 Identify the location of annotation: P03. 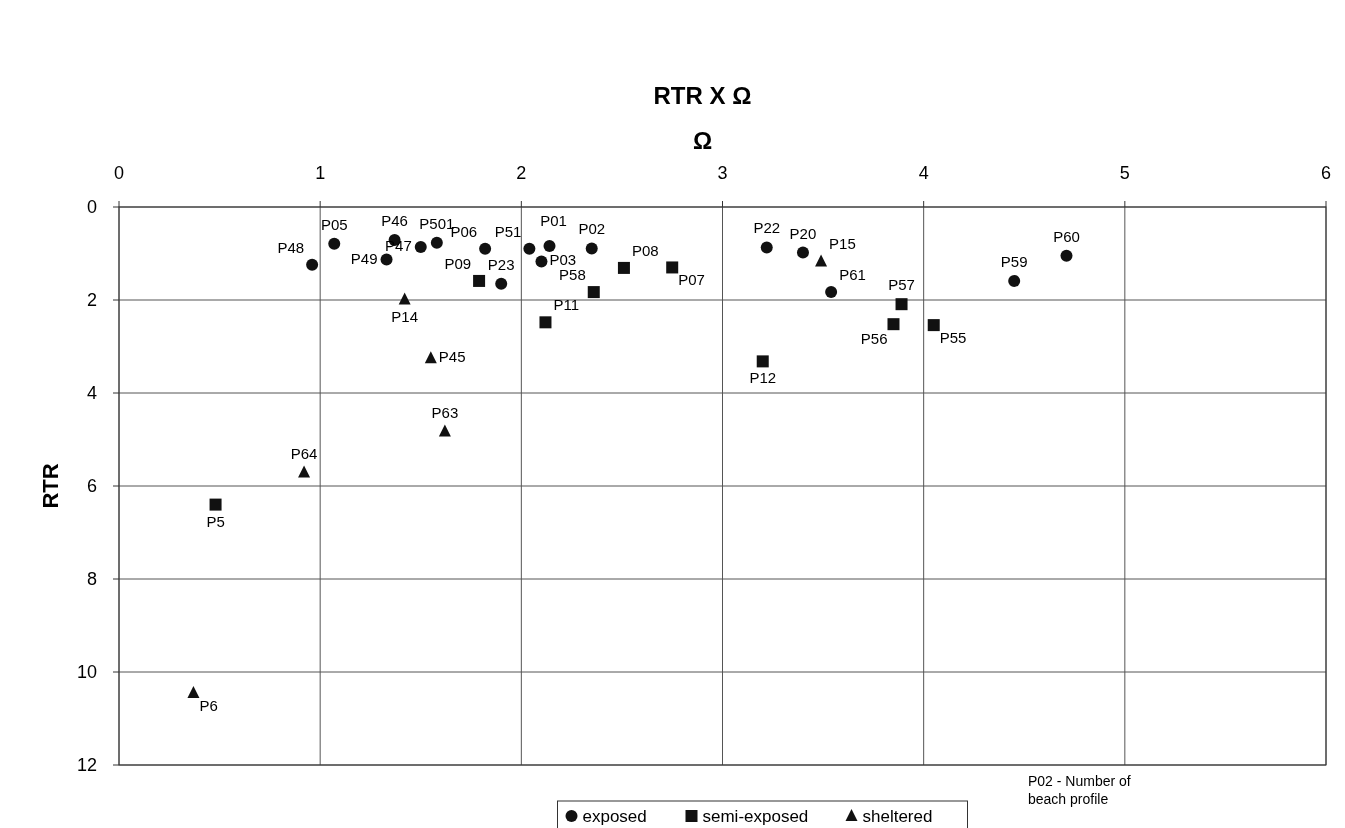
(563, 260).